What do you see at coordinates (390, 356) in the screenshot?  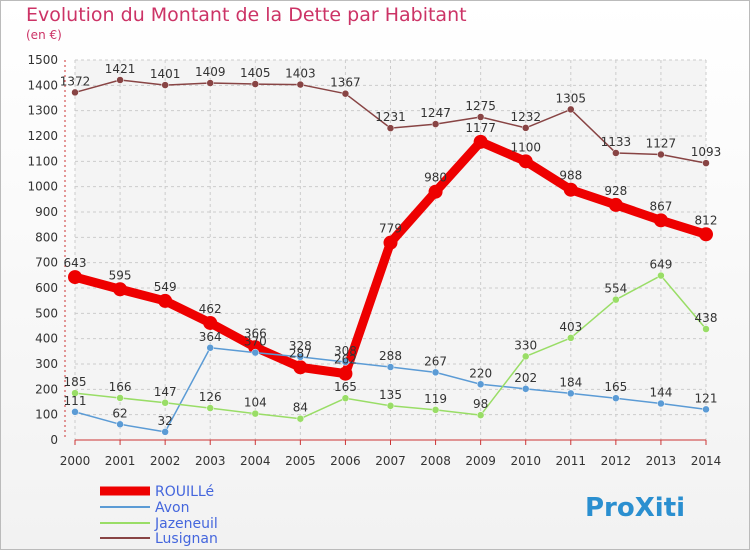 I see `data-label: 288` at bounding box center [390, 356].